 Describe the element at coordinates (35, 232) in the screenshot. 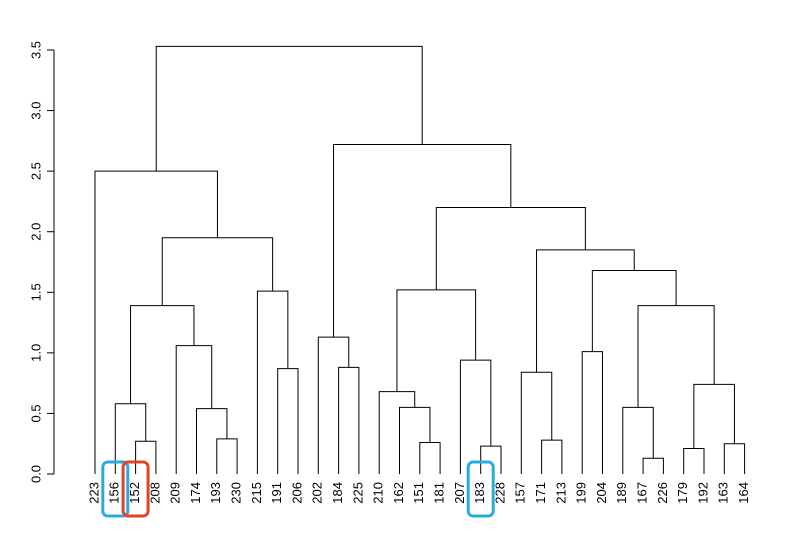

I see `y-tick-label: 2.0` at that location.